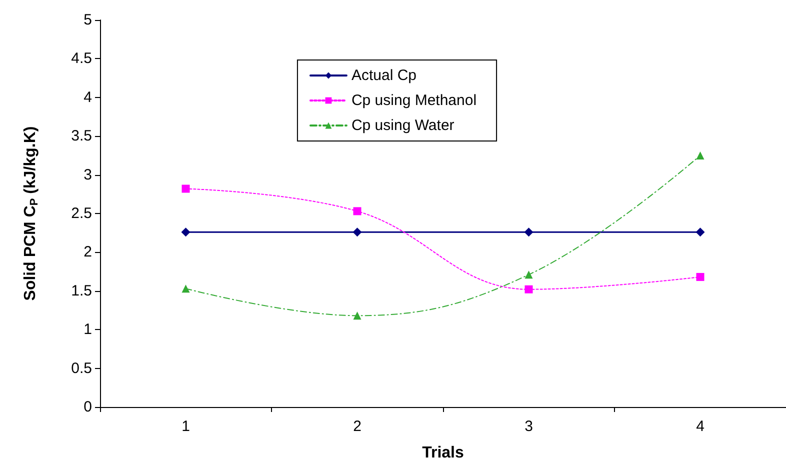  I want to click on x-tick-label: 2, so click(357, 426).